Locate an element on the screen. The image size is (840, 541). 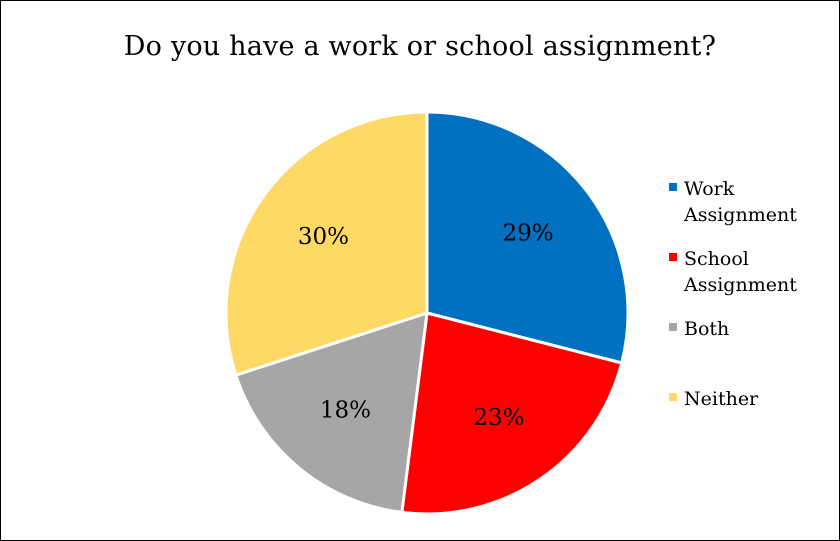
pie-slice-both is located at coordinates (331, 412).